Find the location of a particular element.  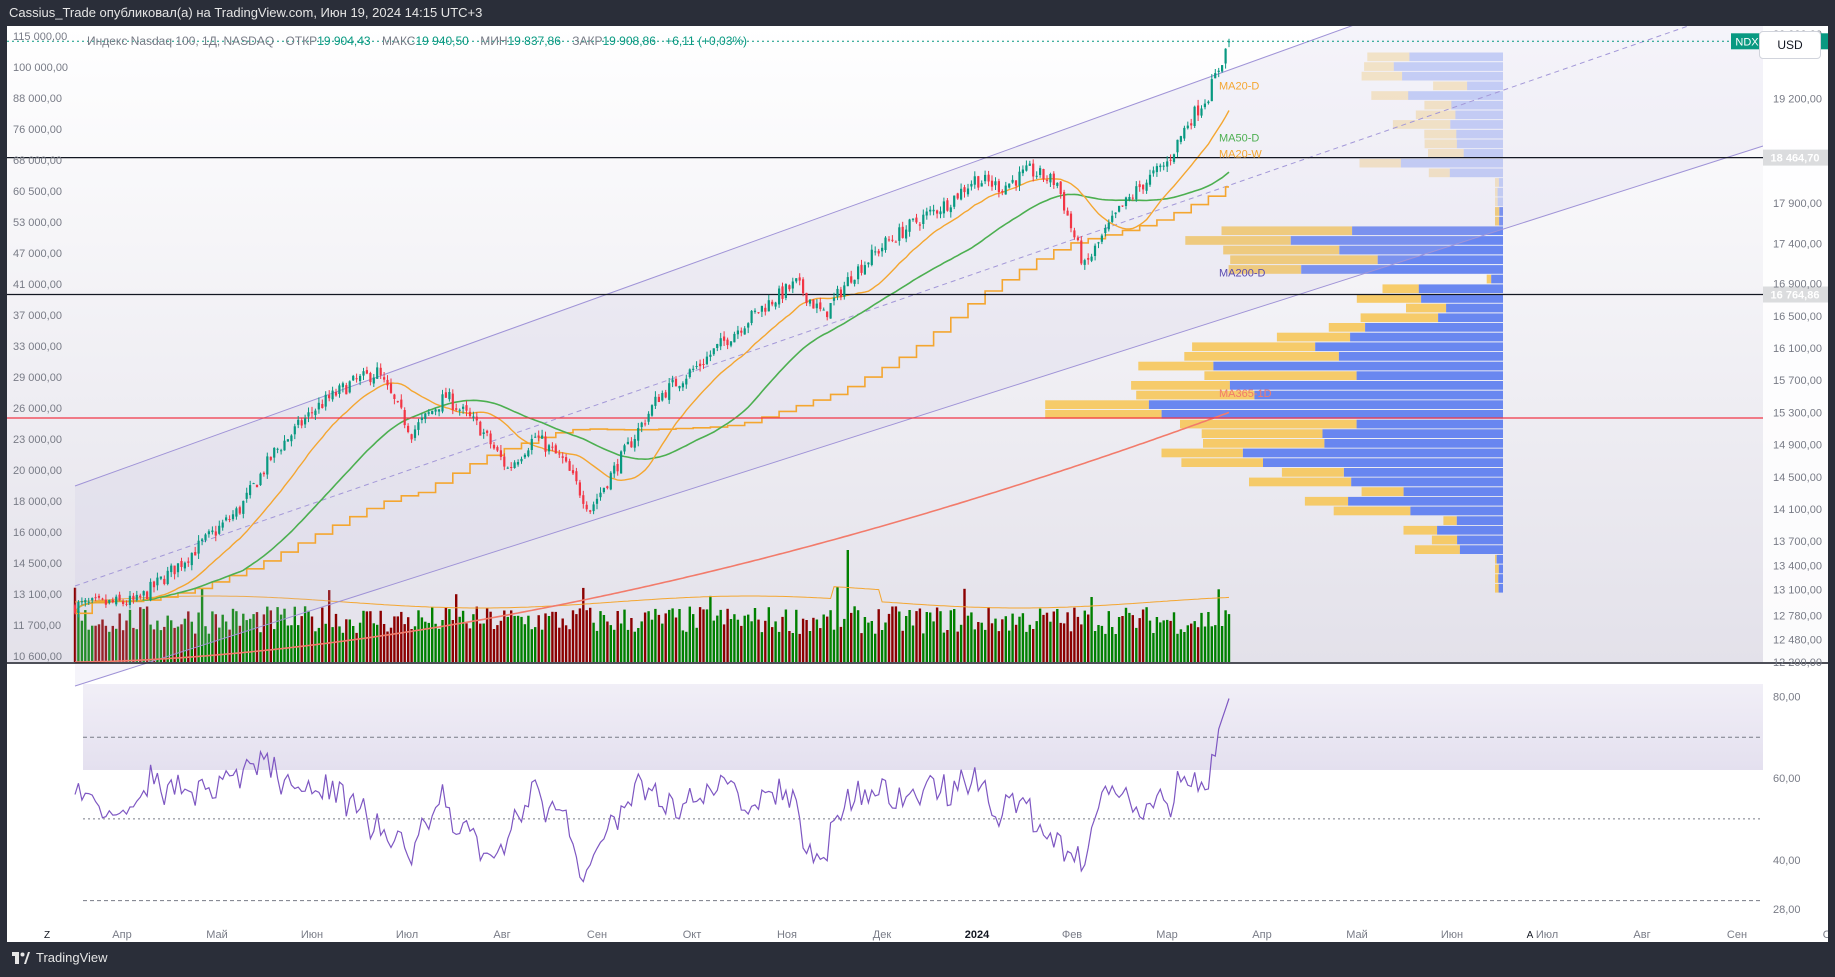

auto-scale-left: Z is located at coordinates (47, 935).